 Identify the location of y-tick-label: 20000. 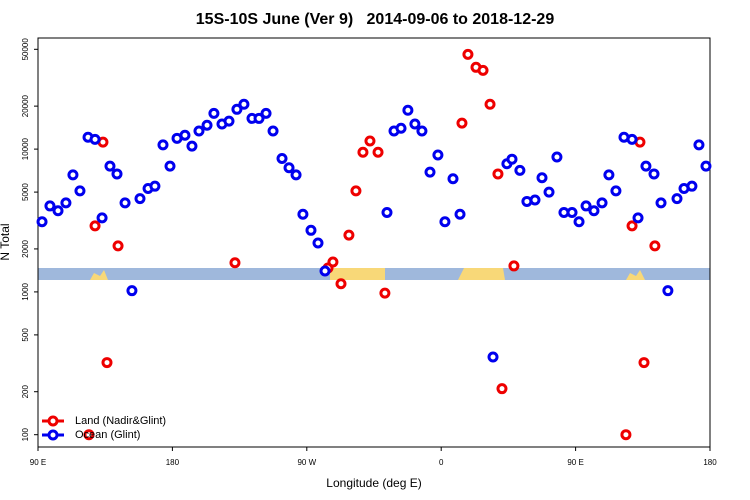
(25, 105).